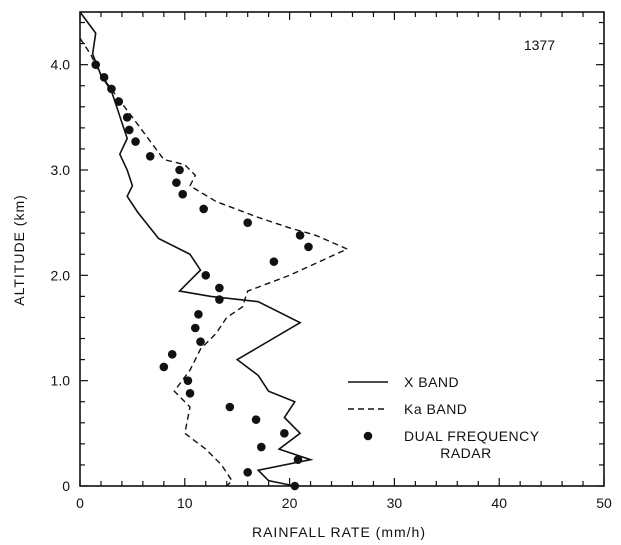 Image resolution: width=621 pixels, height=545 pixels. What do you see at coordinates (61, 170) in the screenshot?
I see `y-tick-label: 3.0` at bounding box center [61, 170].